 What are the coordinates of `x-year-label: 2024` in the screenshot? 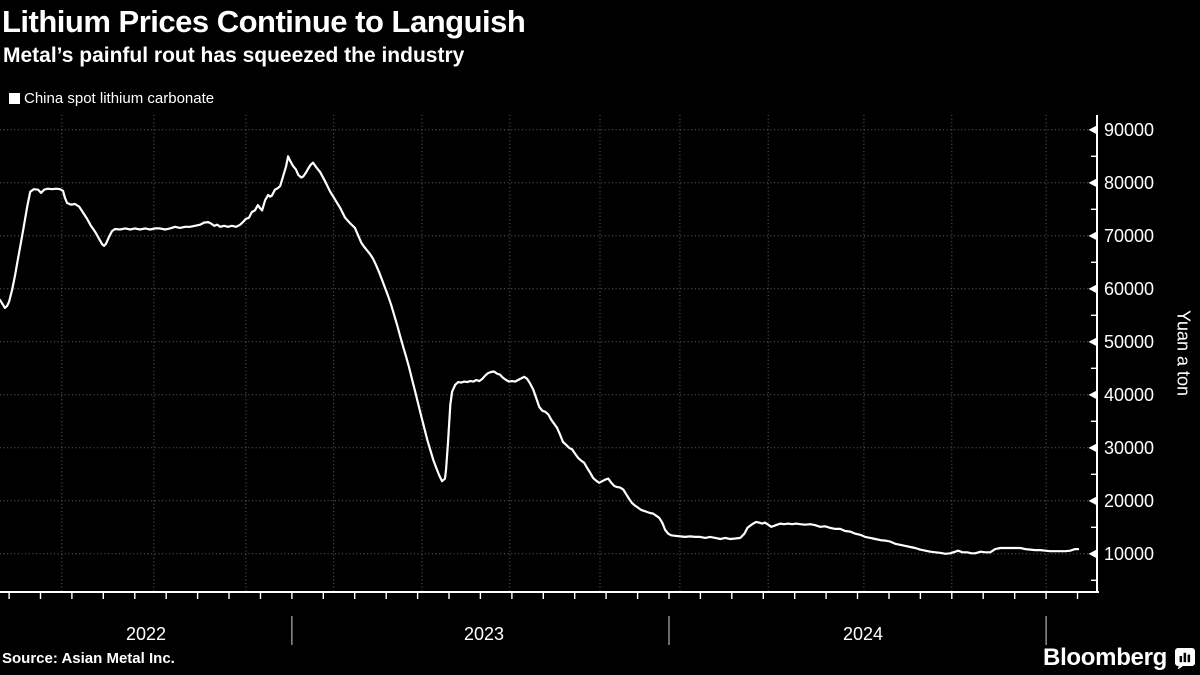 It's located at (863, 634).